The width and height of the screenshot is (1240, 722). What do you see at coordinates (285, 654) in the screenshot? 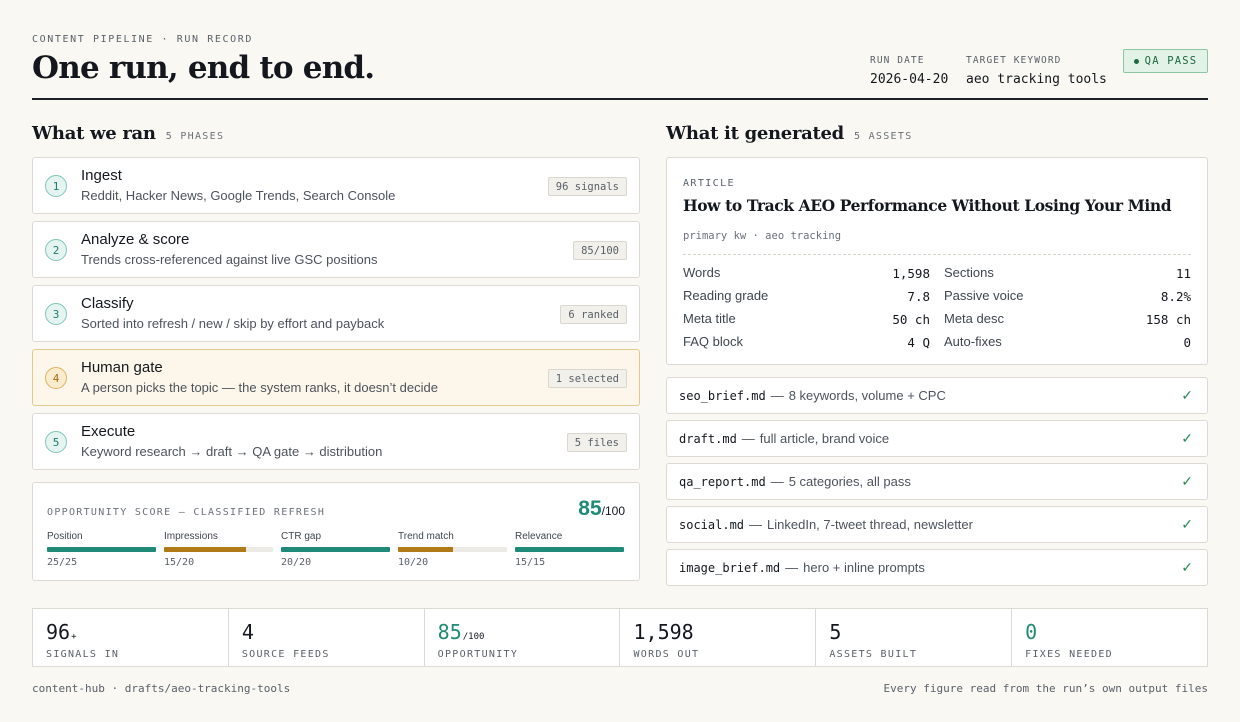
I see `stat-caption: SOURCE FEEDS` at bounding box center [285, 654].